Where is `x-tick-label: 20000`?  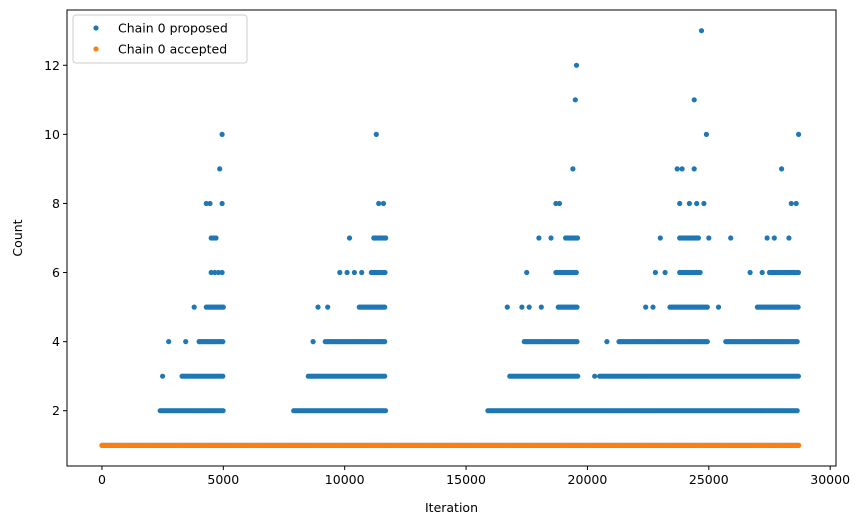 x-tick-label: 20000 is located at coordinates (588, 479).